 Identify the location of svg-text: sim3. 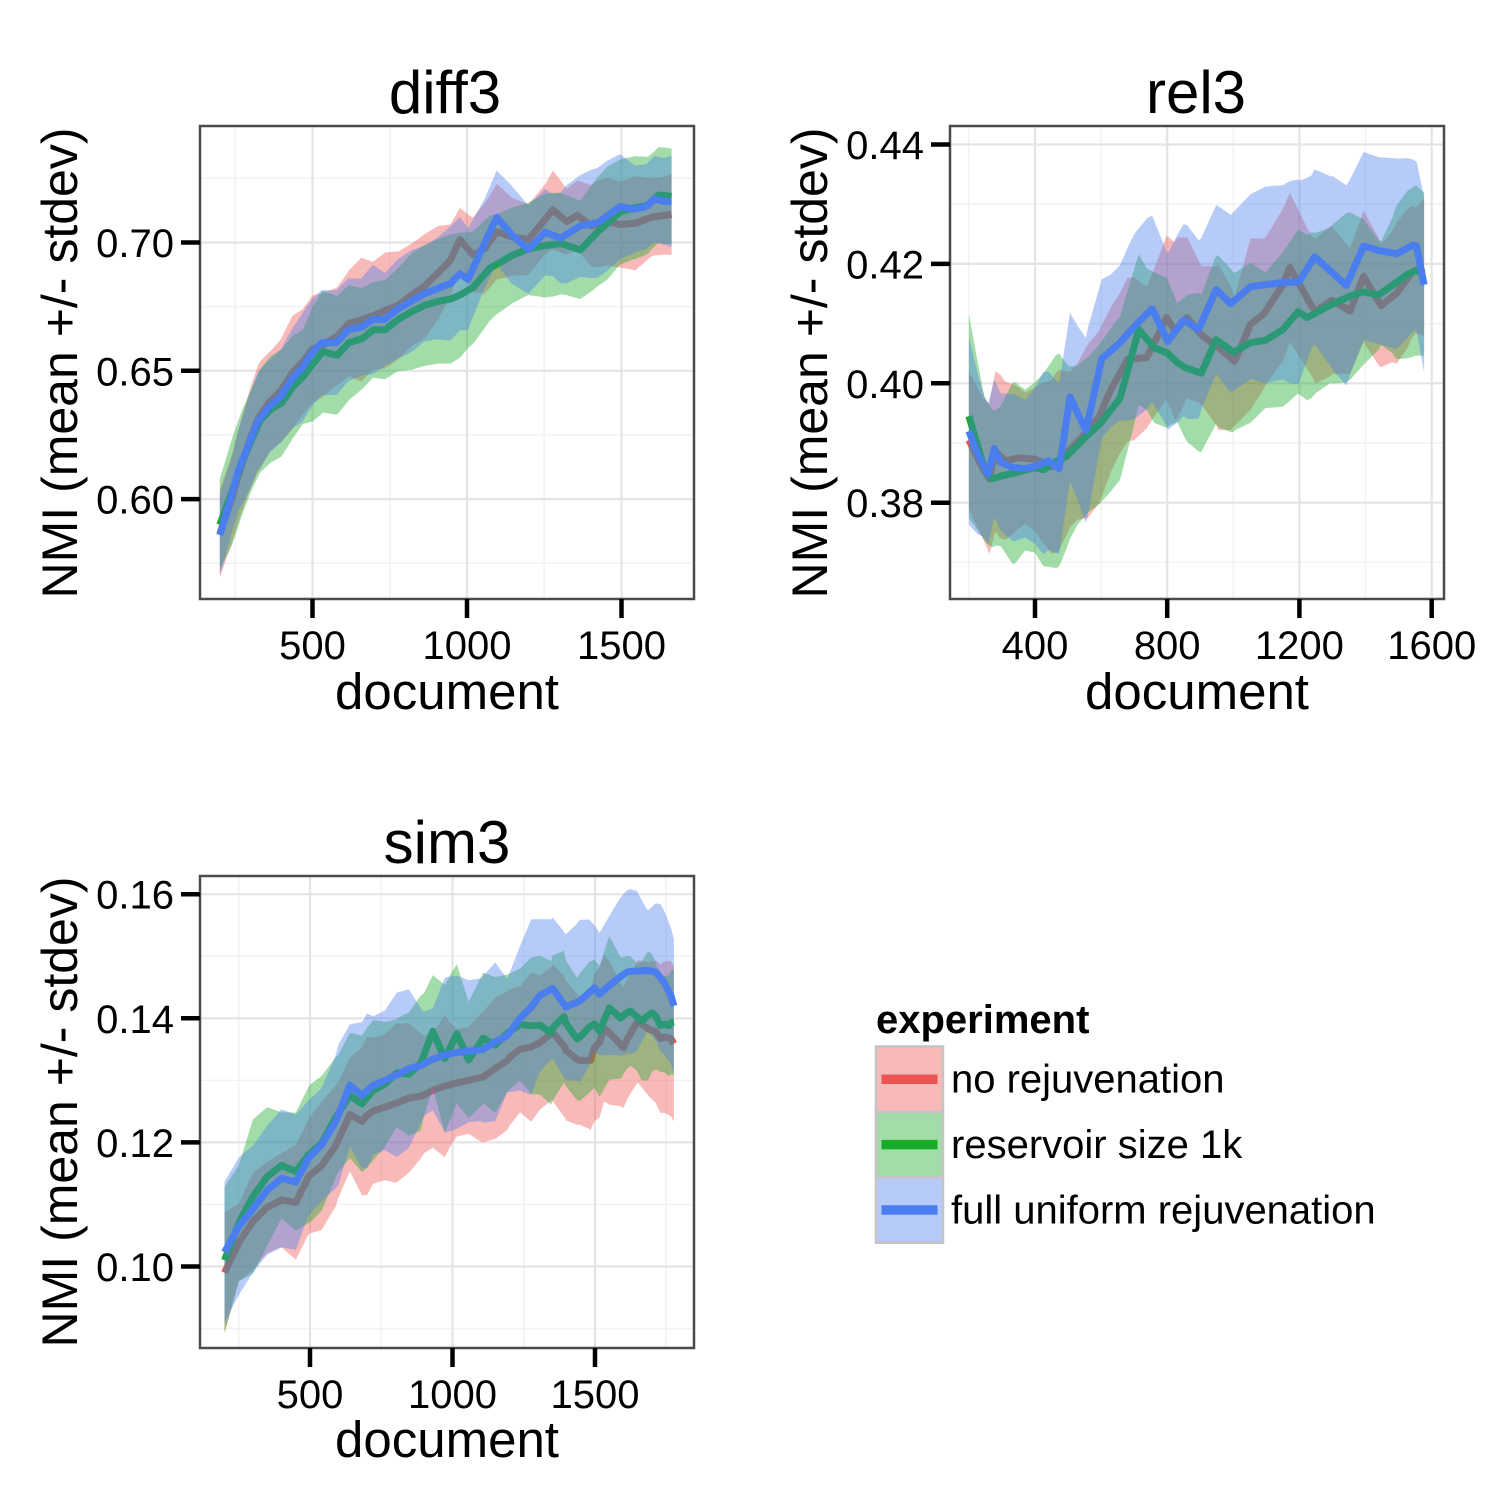
(447, 842).